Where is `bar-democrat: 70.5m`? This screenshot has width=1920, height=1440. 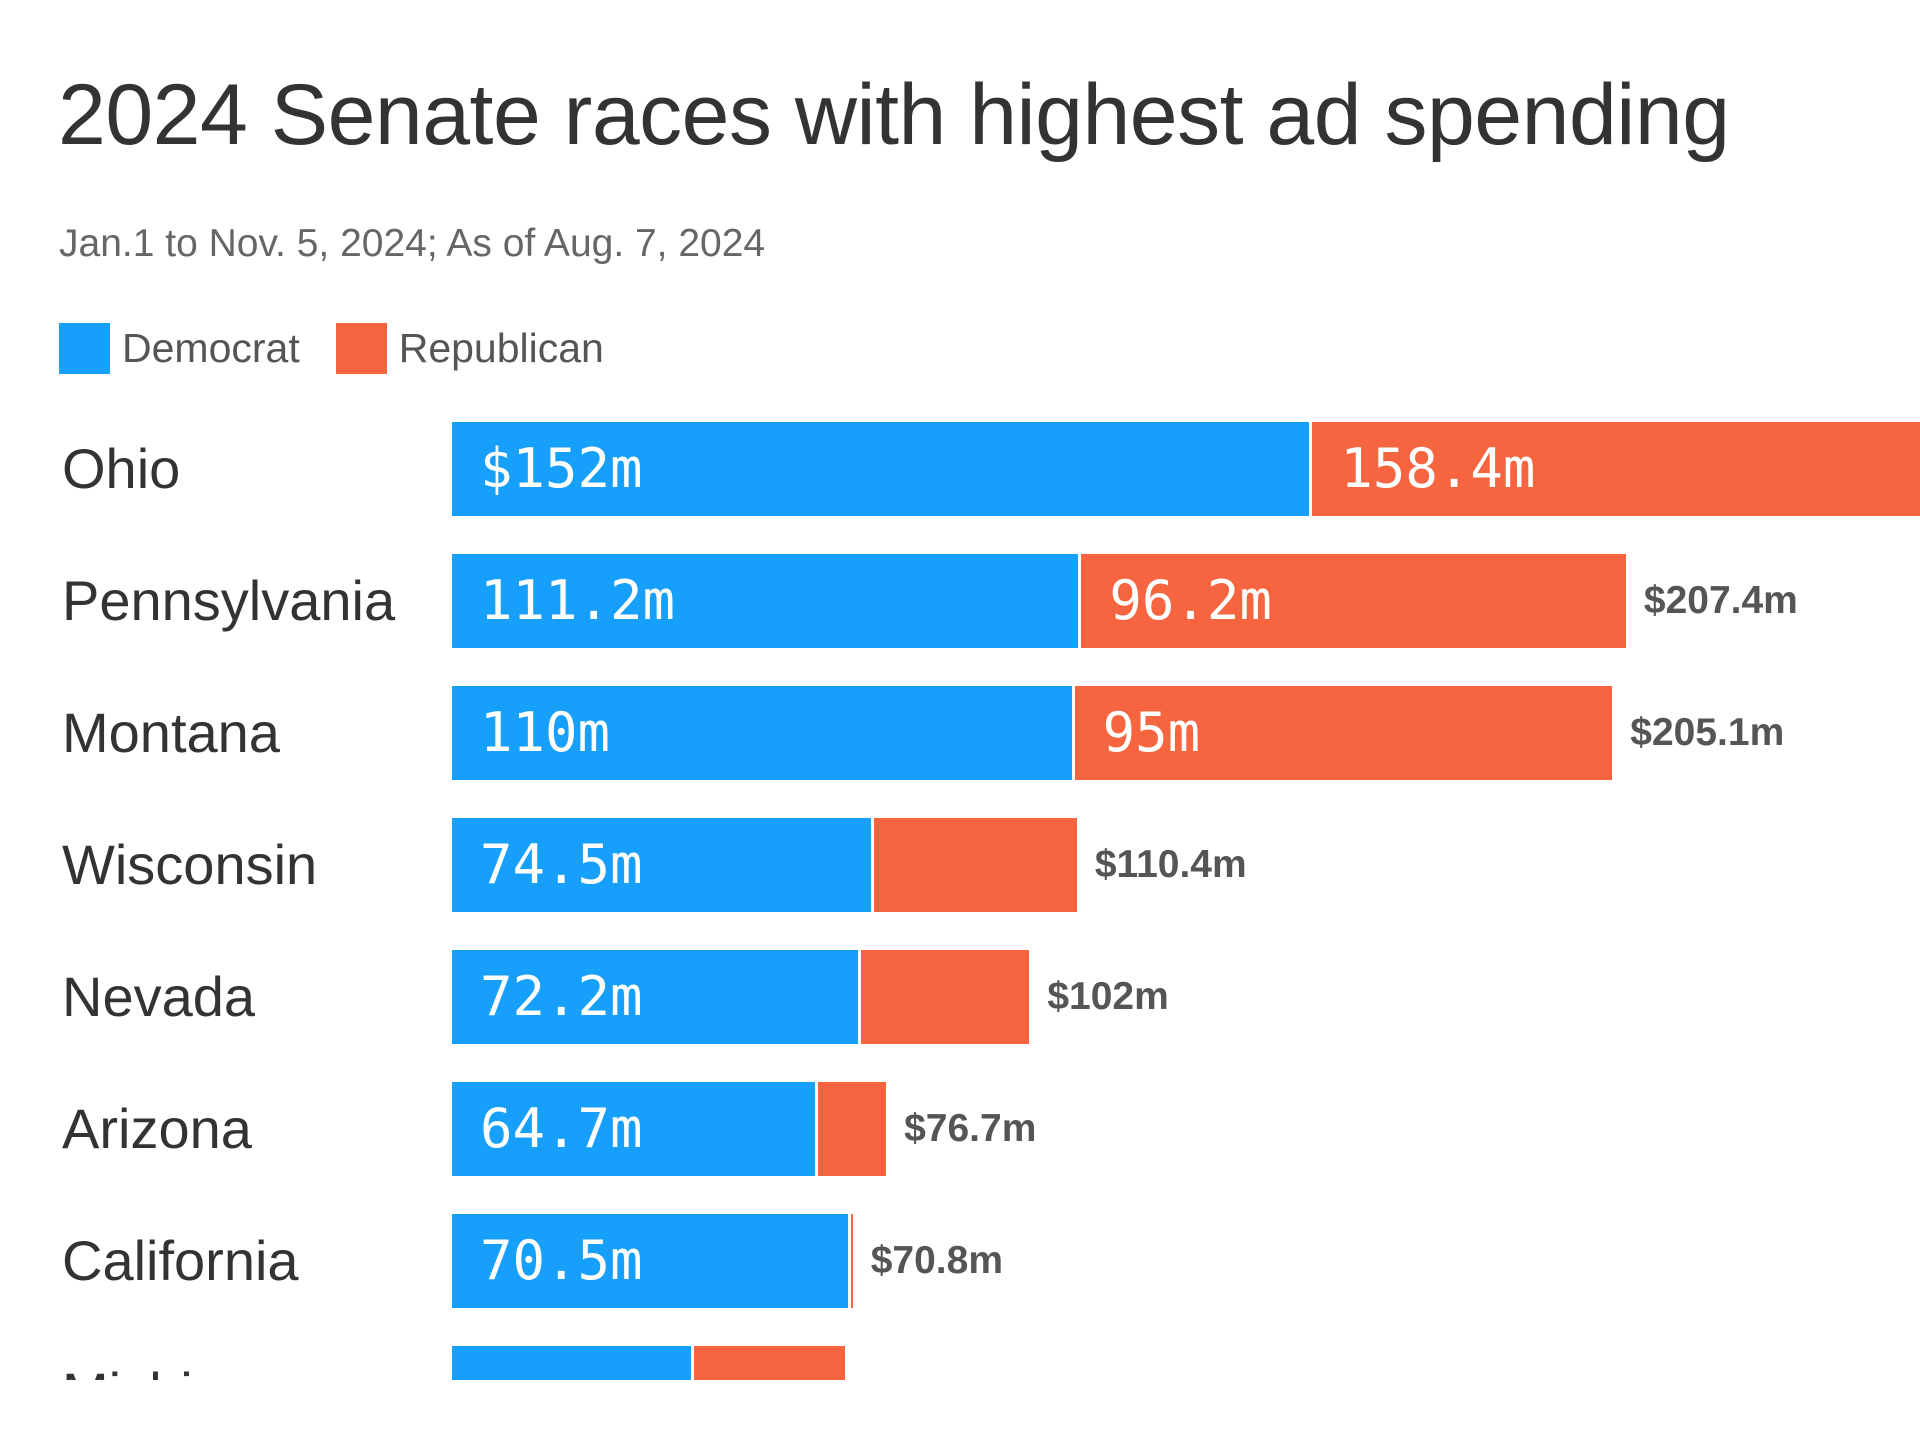
bar-democrat: 70.5m is located at coordinates (650, 1261).